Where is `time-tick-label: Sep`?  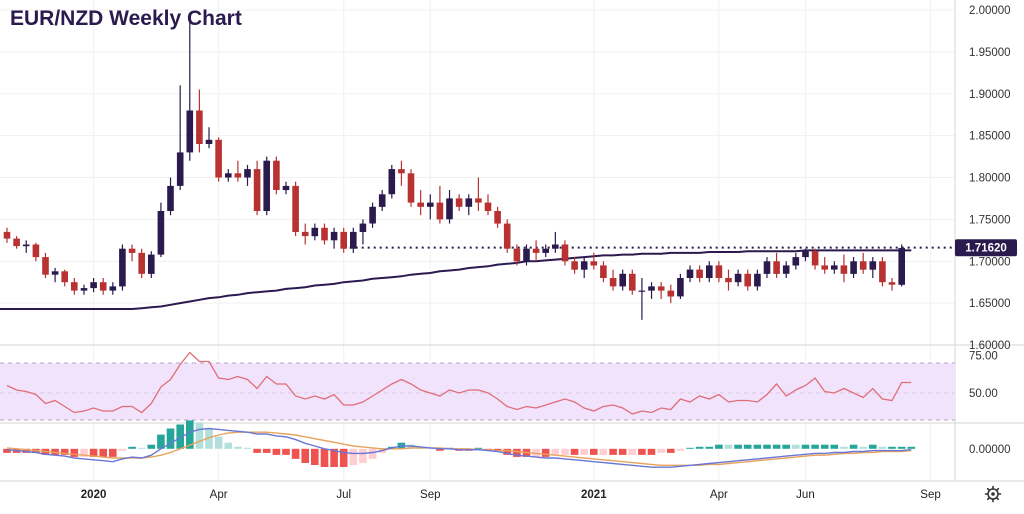 time-tick-label: Sep is located at coordinates (430, 495).